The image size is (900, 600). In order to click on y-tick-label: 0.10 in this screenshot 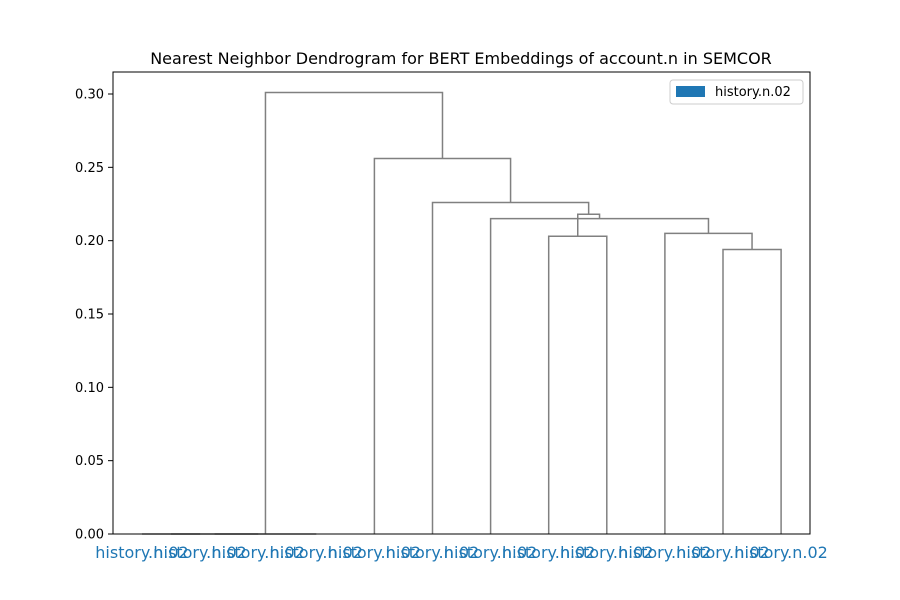, I will do `click(89, 388)`.